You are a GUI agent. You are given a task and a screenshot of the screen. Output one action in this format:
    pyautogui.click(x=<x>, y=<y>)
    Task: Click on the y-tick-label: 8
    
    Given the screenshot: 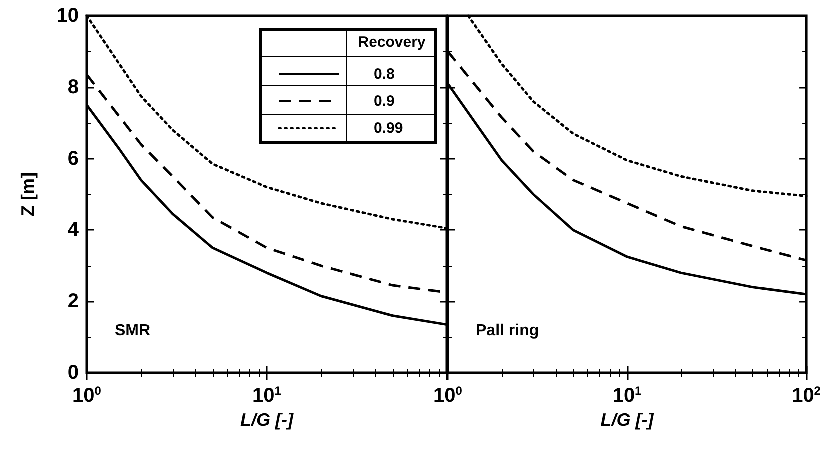 What is the action you would take?
    pyautogui.click(x=73, y=87)
    